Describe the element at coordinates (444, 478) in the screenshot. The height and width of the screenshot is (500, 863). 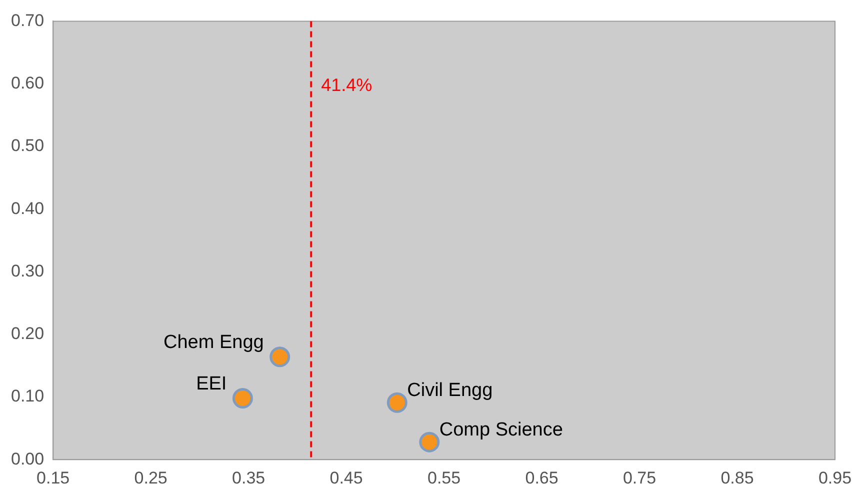
I see `x-tick-label: 0.55` at that location.